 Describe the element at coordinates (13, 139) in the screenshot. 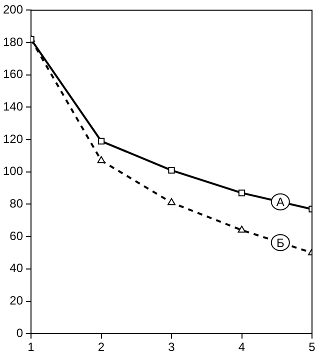

I see `y-tick-label: 120` at that location.